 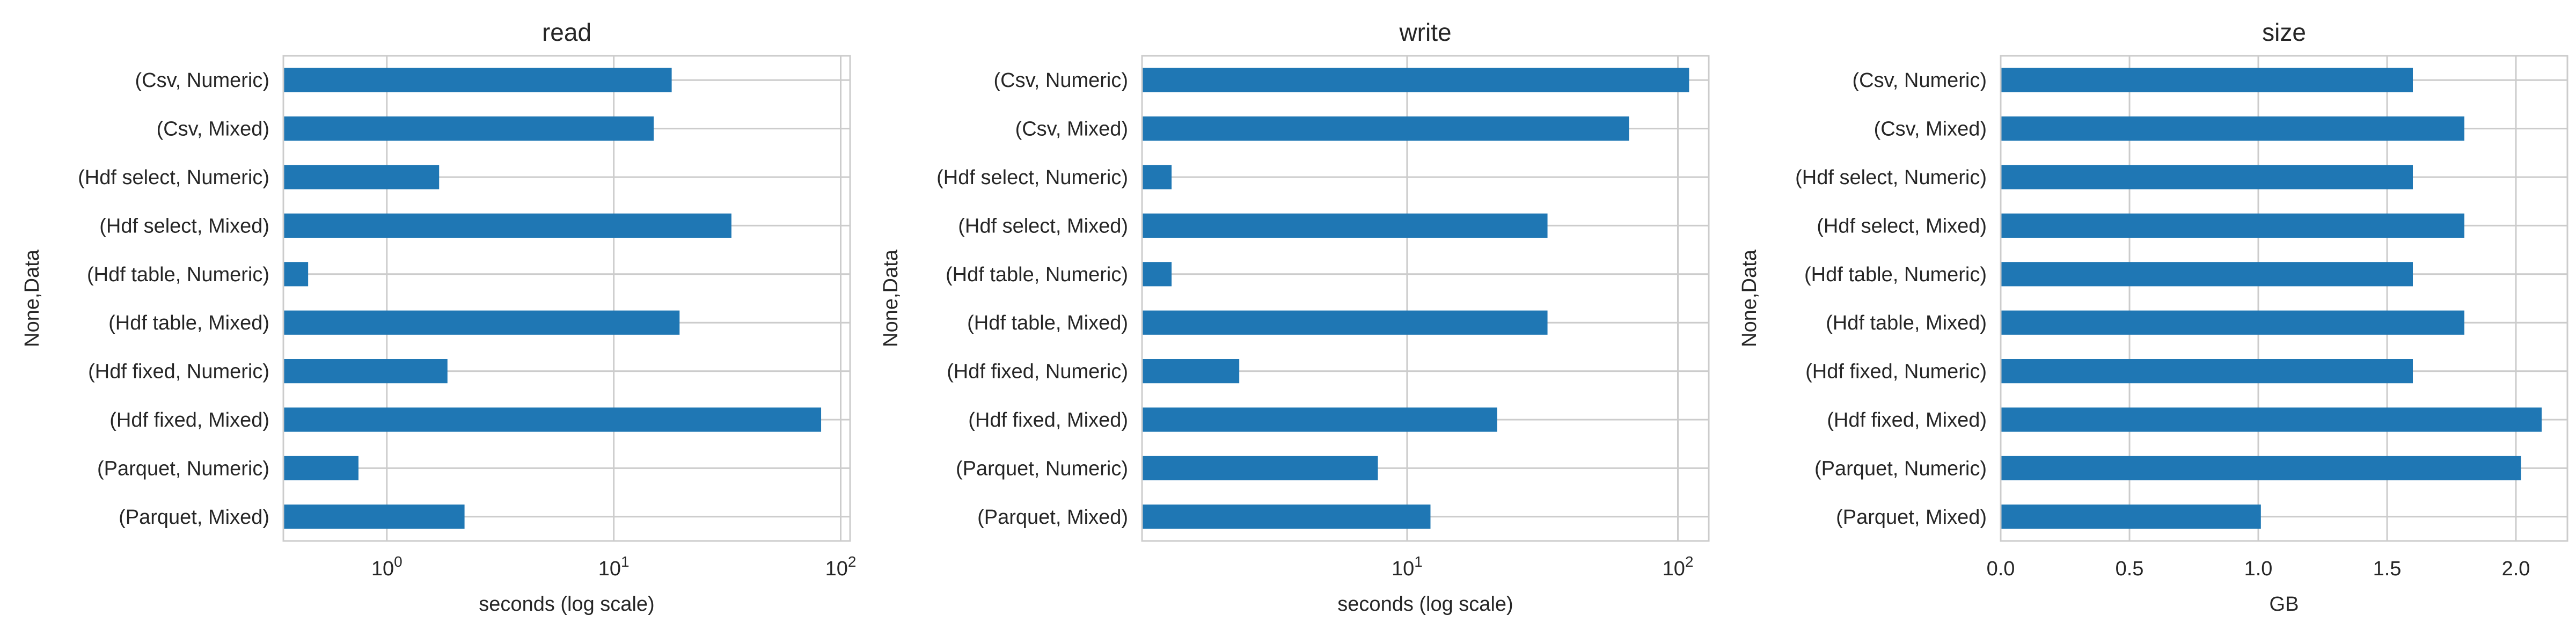 What do you see at coordinates (2130, 569) in the screenshot?
I see `x-tick-label: 0.5` at bounding box center [2130, 569].